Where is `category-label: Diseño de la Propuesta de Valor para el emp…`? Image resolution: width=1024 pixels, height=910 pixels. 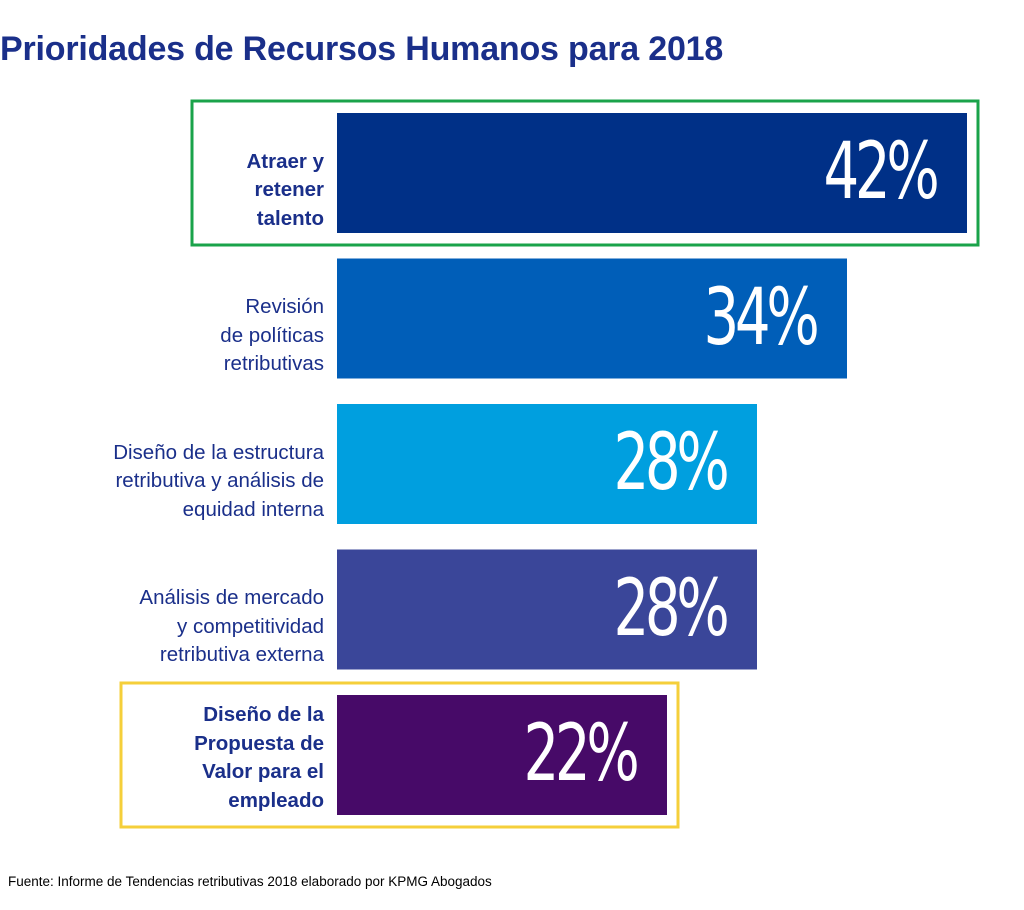
category-label: Diseño de la Propuesta de Valor para el emp… is located at coordinates (165, 755).